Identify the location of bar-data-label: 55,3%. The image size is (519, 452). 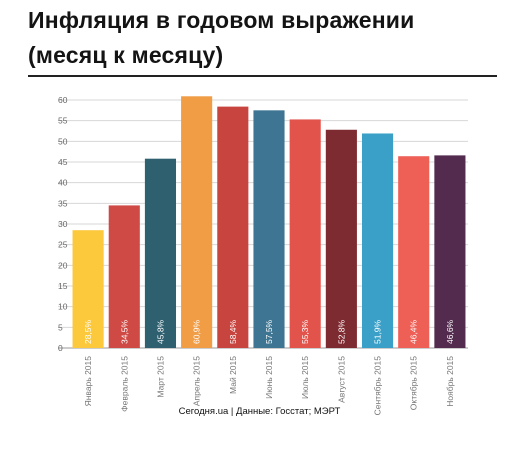
(305, 331).